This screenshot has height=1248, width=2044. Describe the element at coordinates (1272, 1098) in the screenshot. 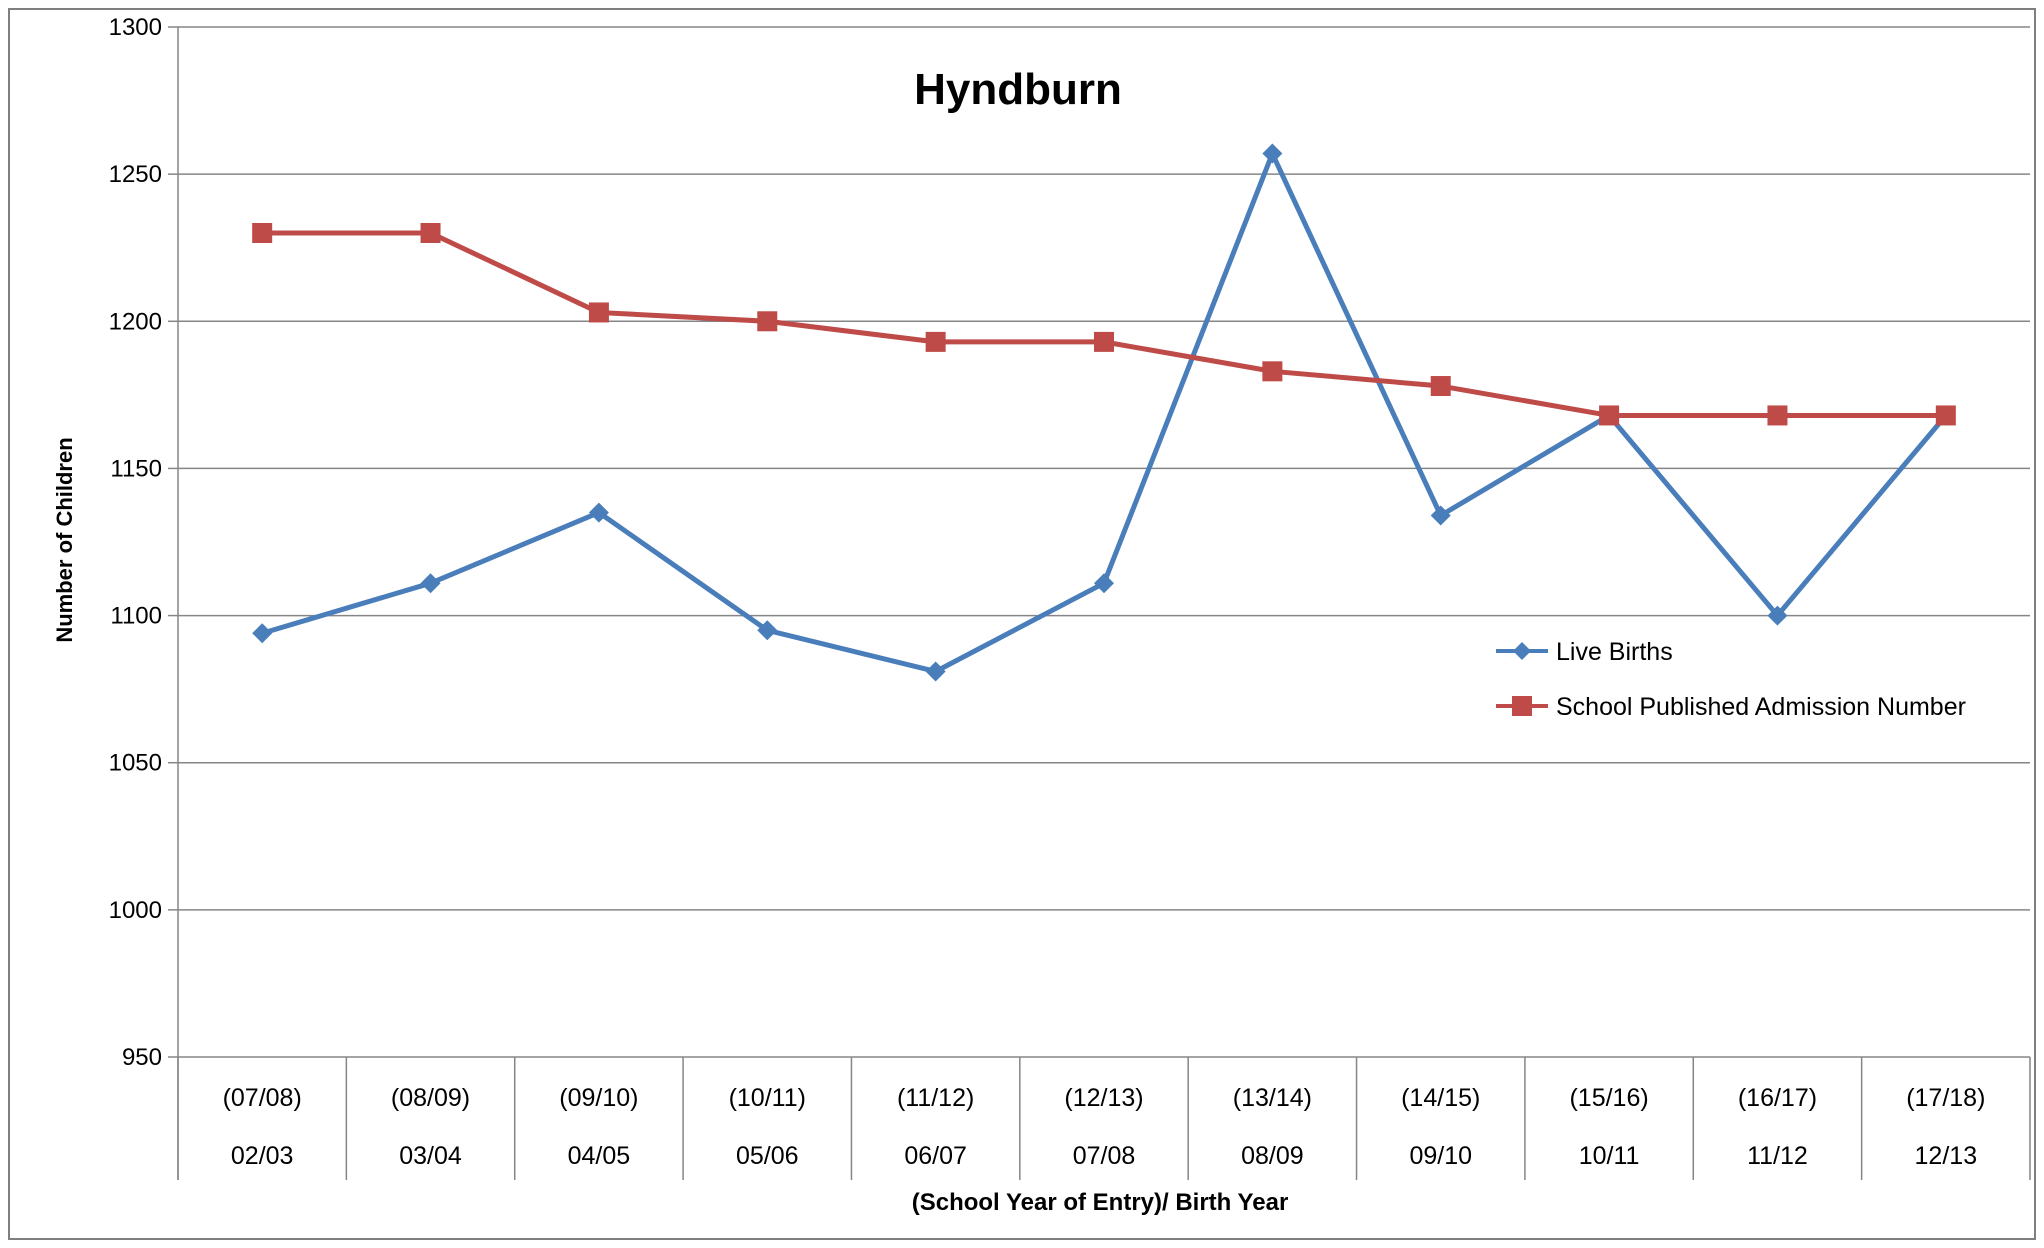

I see `x-tick-label-school-year: (13/14)` at that location.